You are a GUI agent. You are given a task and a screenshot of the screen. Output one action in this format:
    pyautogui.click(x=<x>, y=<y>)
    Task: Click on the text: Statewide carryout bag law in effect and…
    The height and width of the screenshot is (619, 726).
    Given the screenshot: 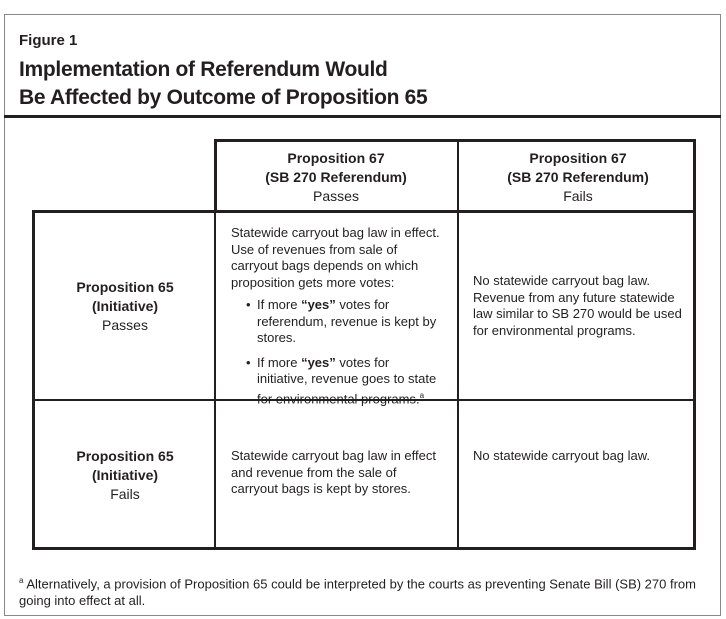 What is the action you would take?
    pyautogui.click(x=333, y=472)
    